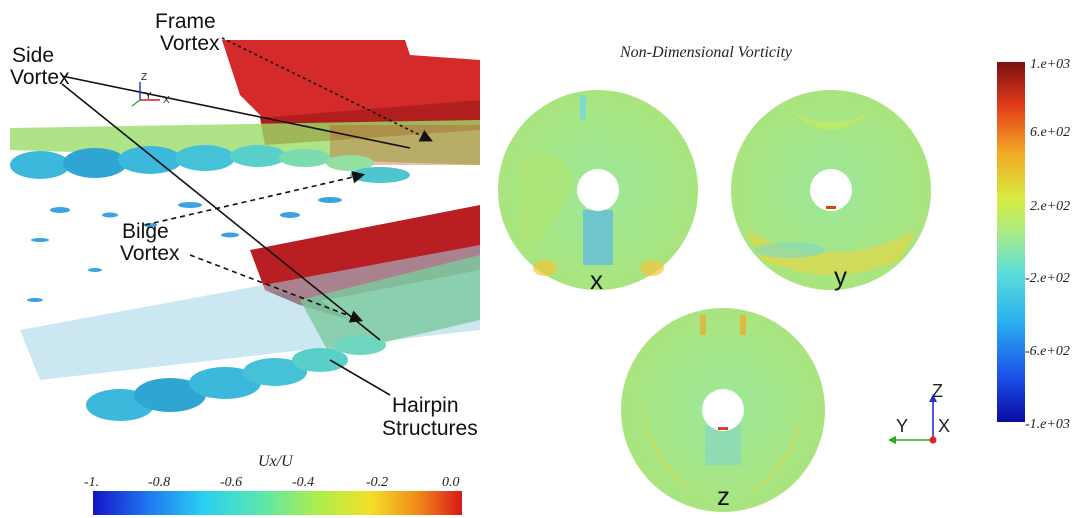 The width and height of the screenshot is (1091, 518). What do you see at coordinates (723, 496) in the screenshot?
I see `disc-label-z: z` at bounding box center [723, 496].